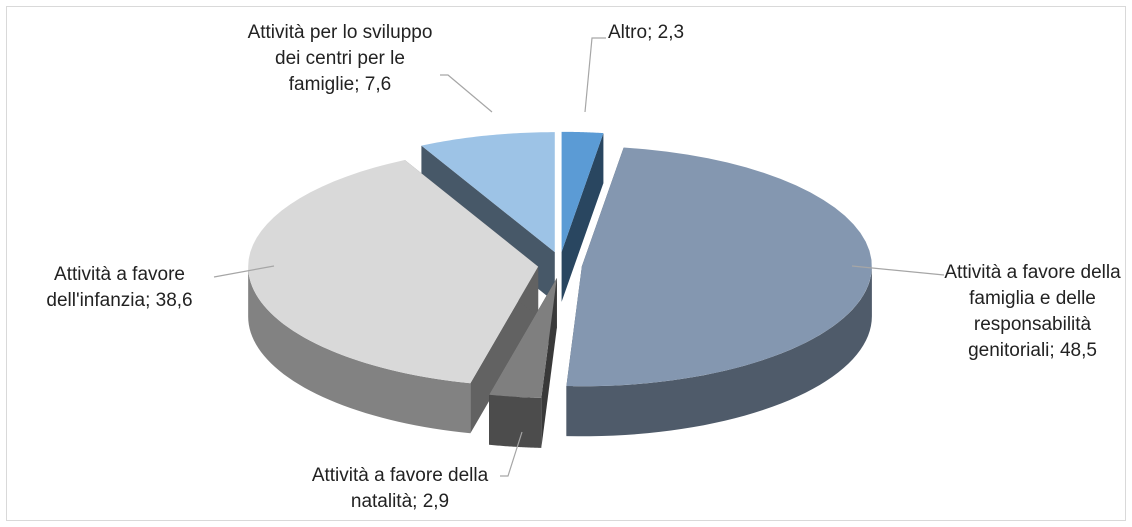 The image size is (1132, 527). What do you see at coordinates (119, 287) in the screenshot?
I see `data-label: Attività a favore dell'infanzia; 38,6` at bounding box center [119, 287].